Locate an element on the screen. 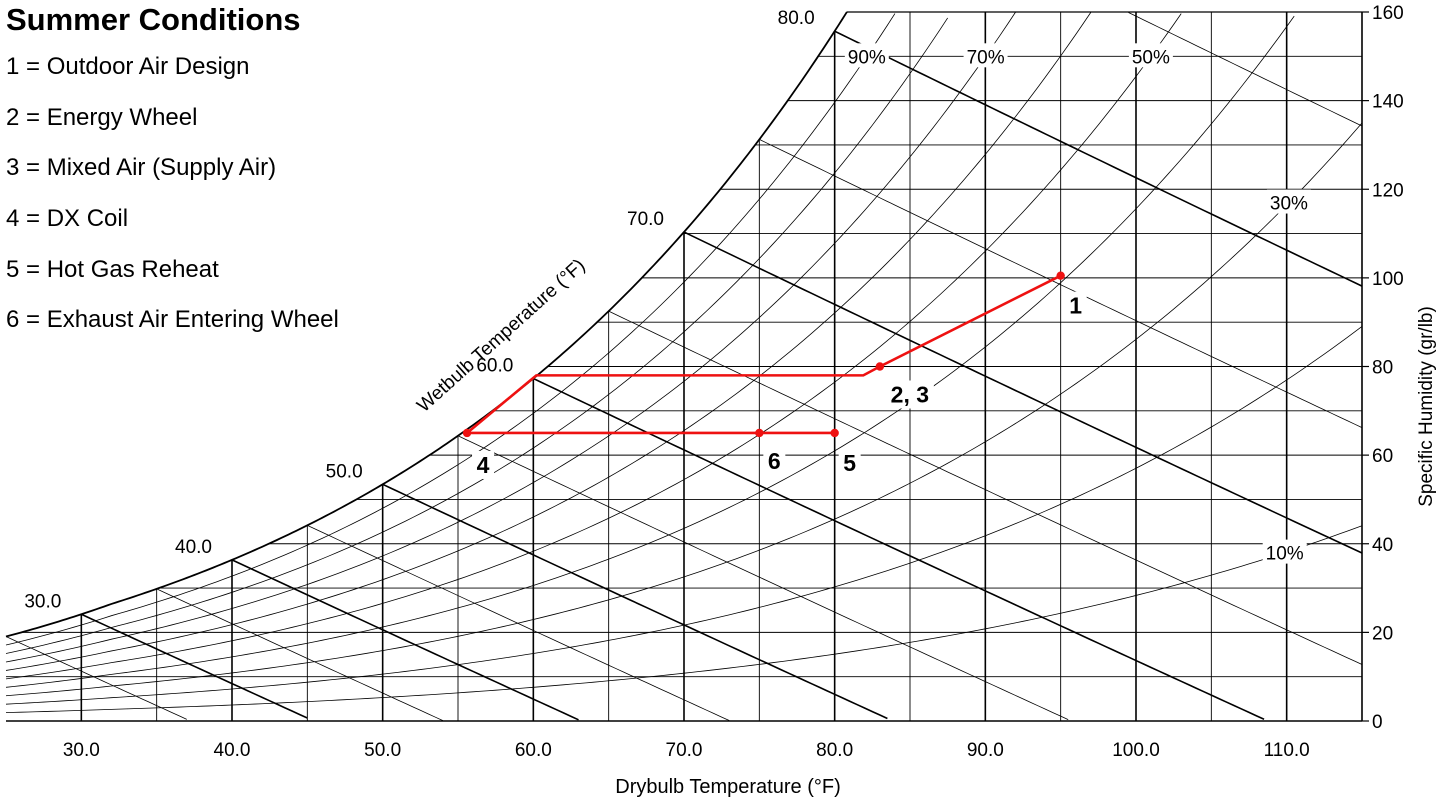 Image resolution: width=1453 pixels, height=799 pixels. rh-label: 70% is located at coordinates (986, 57).